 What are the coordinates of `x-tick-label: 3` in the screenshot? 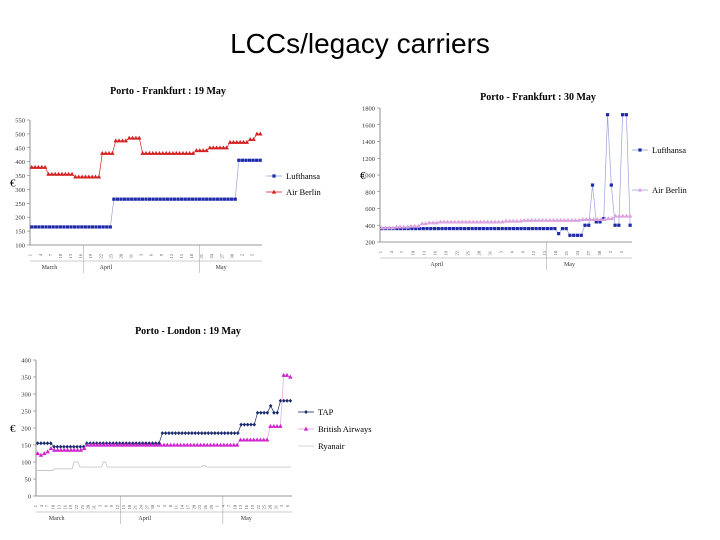 It's located at (99, 505).